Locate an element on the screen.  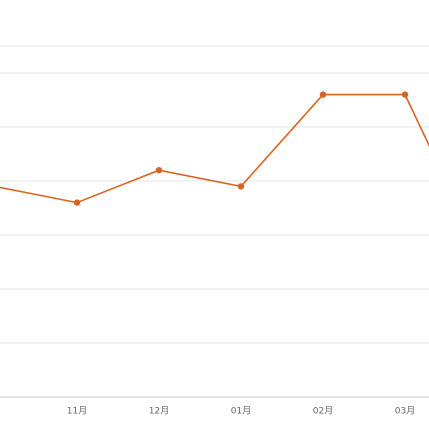
x-tick-label: 03月 is located at coordinates (405, 411).